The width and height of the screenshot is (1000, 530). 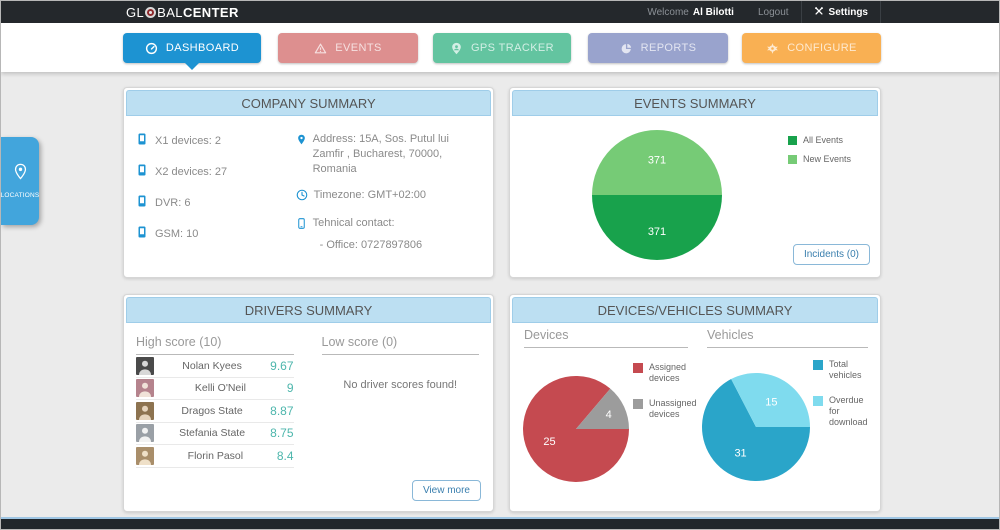 I want to click on view-more-button: View more, so click(x=446, y=490).